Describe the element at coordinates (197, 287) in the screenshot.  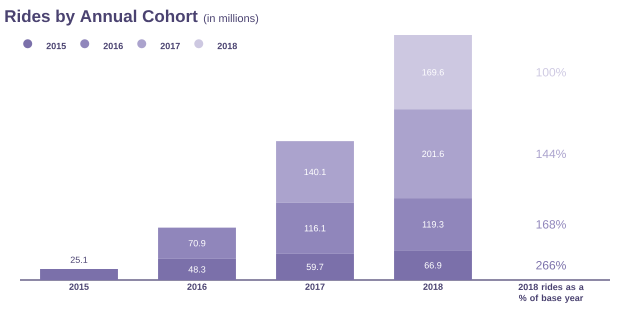
I see `x-tick-label: 2016` at that location.